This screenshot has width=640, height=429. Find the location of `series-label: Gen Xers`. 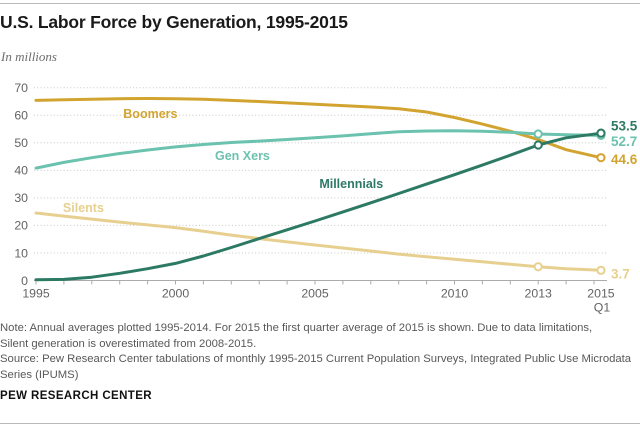

series-label: Gen Xers is located at coordinates (242, 156).